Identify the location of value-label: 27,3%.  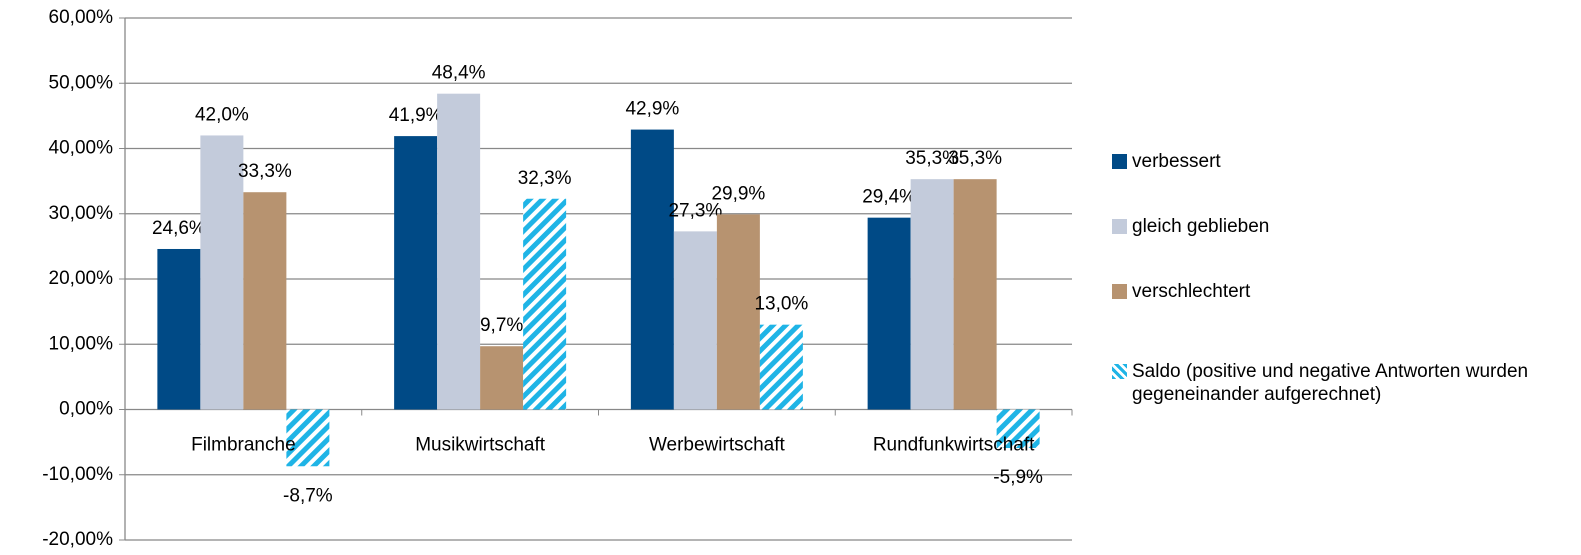
(695, 210).